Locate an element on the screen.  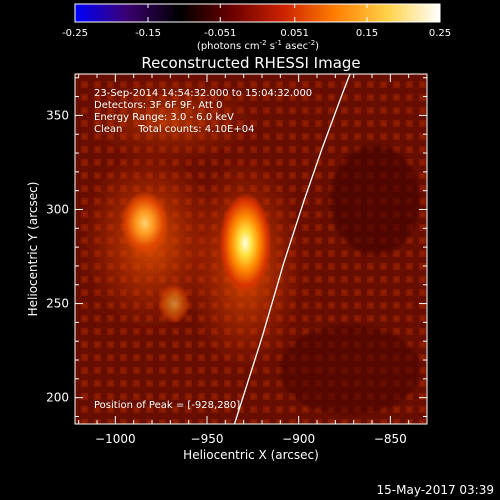
colorbar-tick-label: 0.051 is located at coordinates (294, 33).